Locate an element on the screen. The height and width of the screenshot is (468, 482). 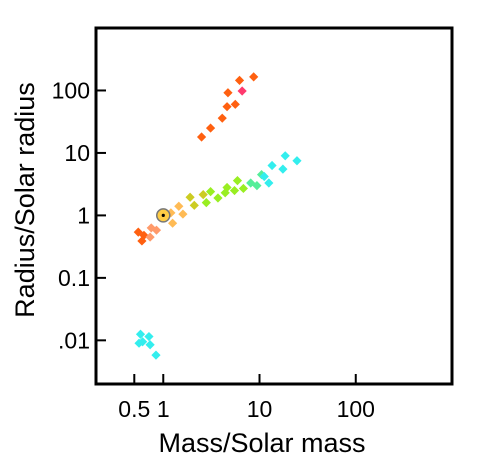
y-tick-label: 100 is located at coordinates (71, 90).